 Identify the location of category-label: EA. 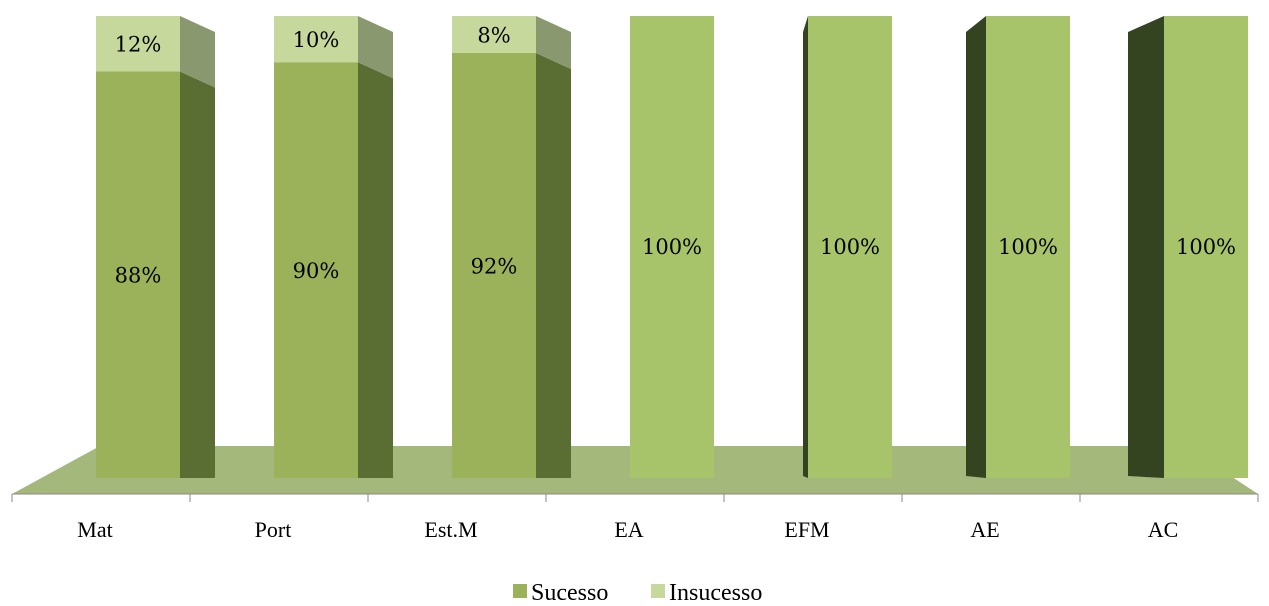
(628, 529).